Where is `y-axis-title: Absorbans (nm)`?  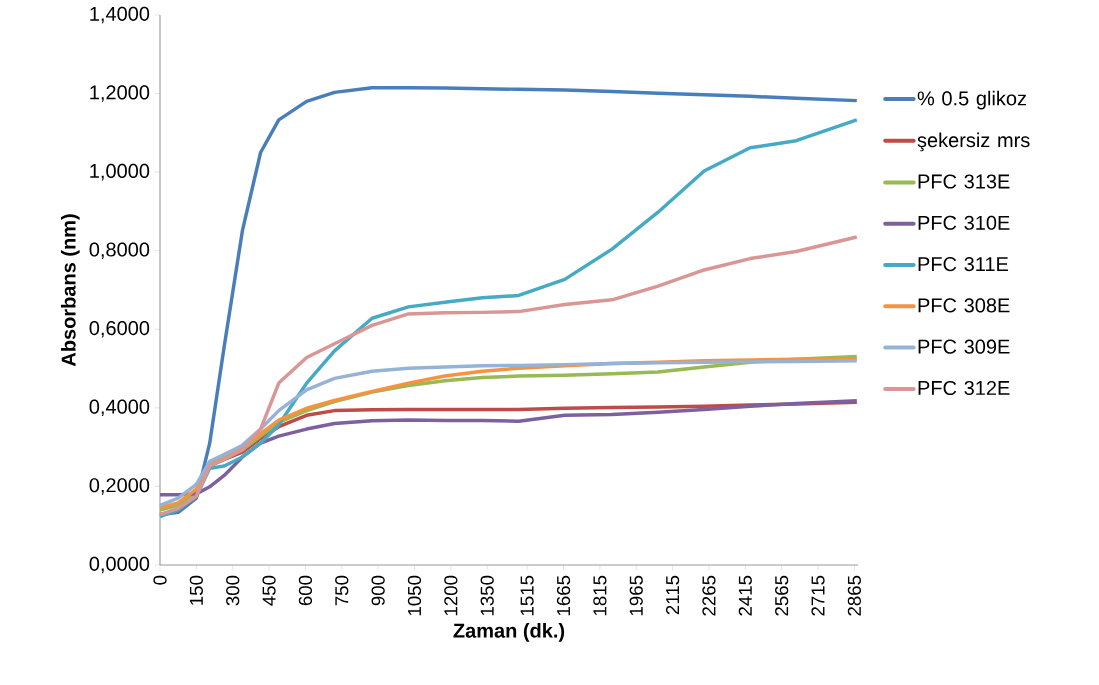 y-axis-title: Absorbans (nm) is located at coordinates (70, 290).